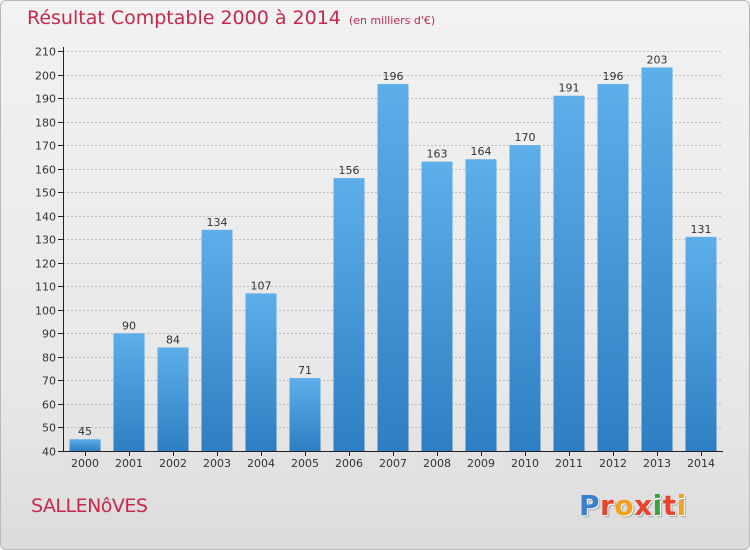  Describe the element at coordinates (349, 314) in the screenshot. I see `bar-2006` at that location.